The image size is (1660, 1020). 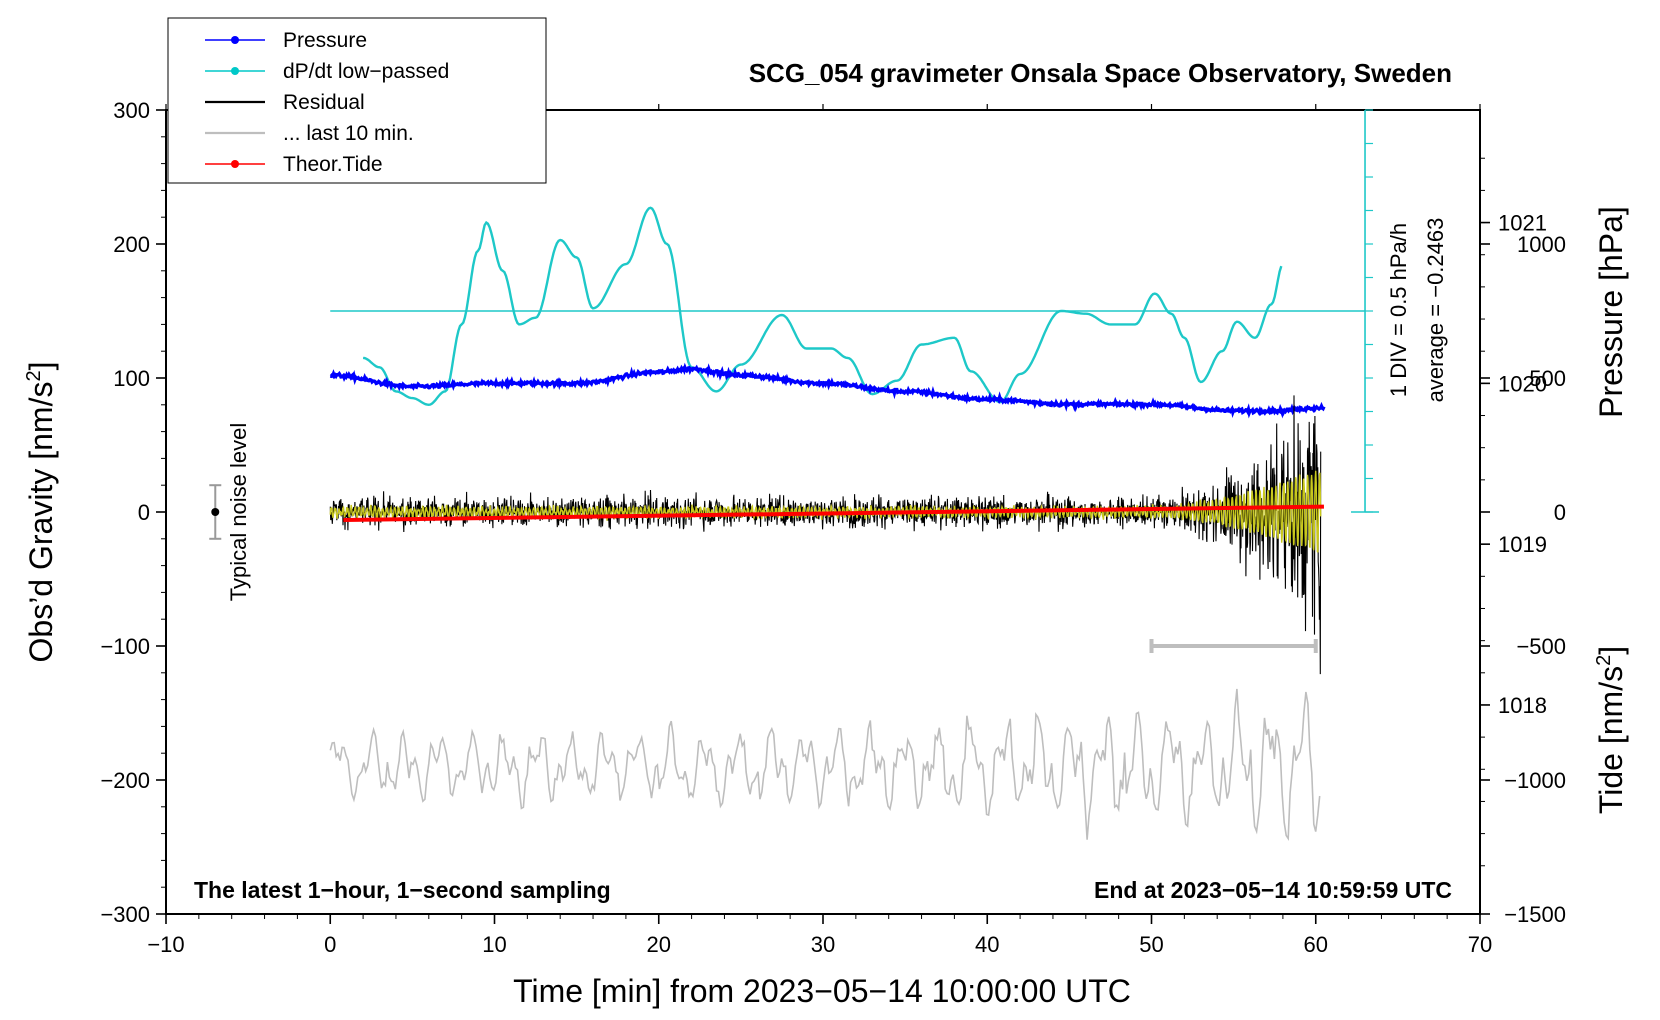 I want to click on pressure-series, so click(x=827, y=390).